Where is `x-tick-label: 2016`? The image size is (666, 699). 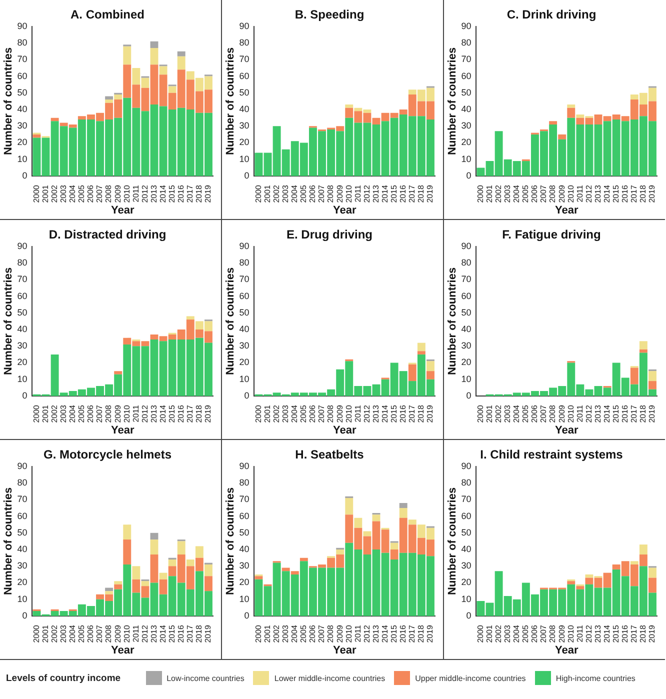
x-tick-label: 2016 is located at coordinates (181, 193).